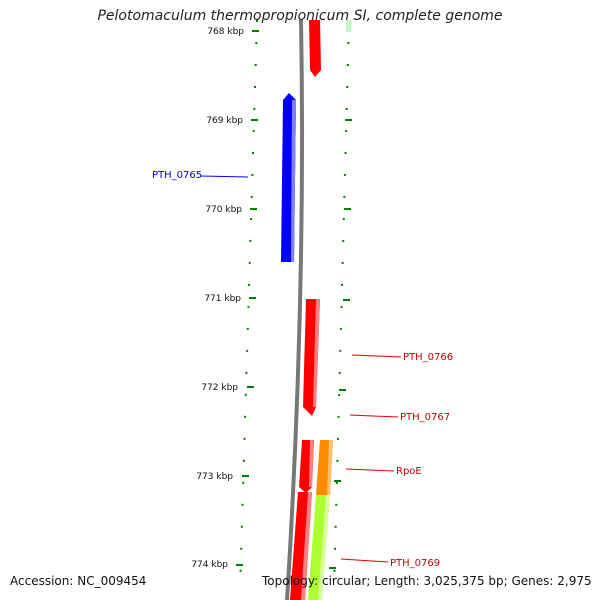  Describe the element at coordinates (209, 565) in the screenshot. I see `tick-label-774: 774 kbp` at that location.